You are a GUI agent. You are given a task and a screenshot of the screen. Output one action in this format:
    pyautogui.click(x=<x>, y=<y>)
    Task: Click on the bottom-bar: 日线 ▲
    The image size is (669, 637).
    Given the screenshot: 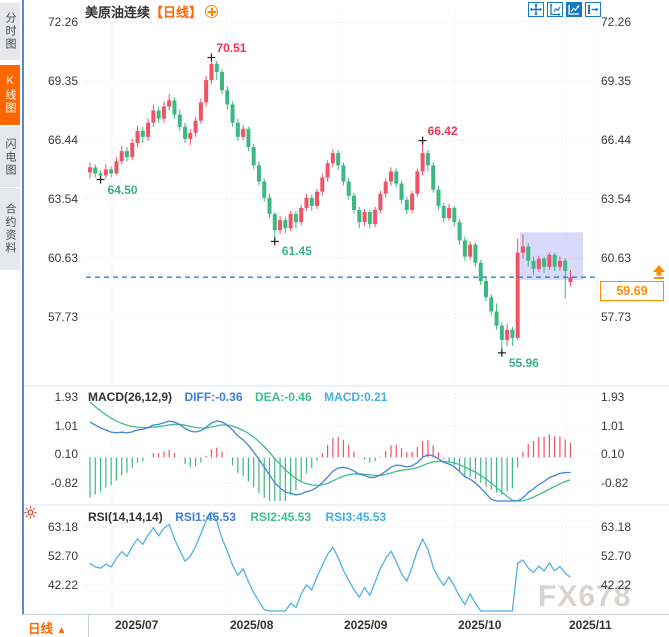 What is the action you would take?
    pyautogui.click(x=345, y=625)
    